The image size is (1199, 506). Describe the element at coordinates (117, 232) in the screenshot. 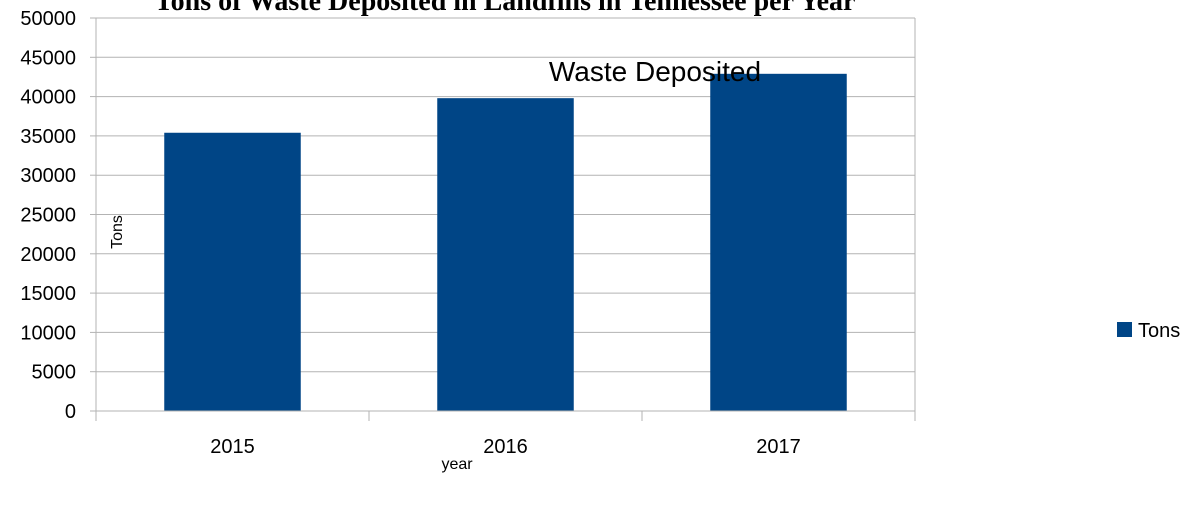

I see `y-axis-title: Tons` at that location.